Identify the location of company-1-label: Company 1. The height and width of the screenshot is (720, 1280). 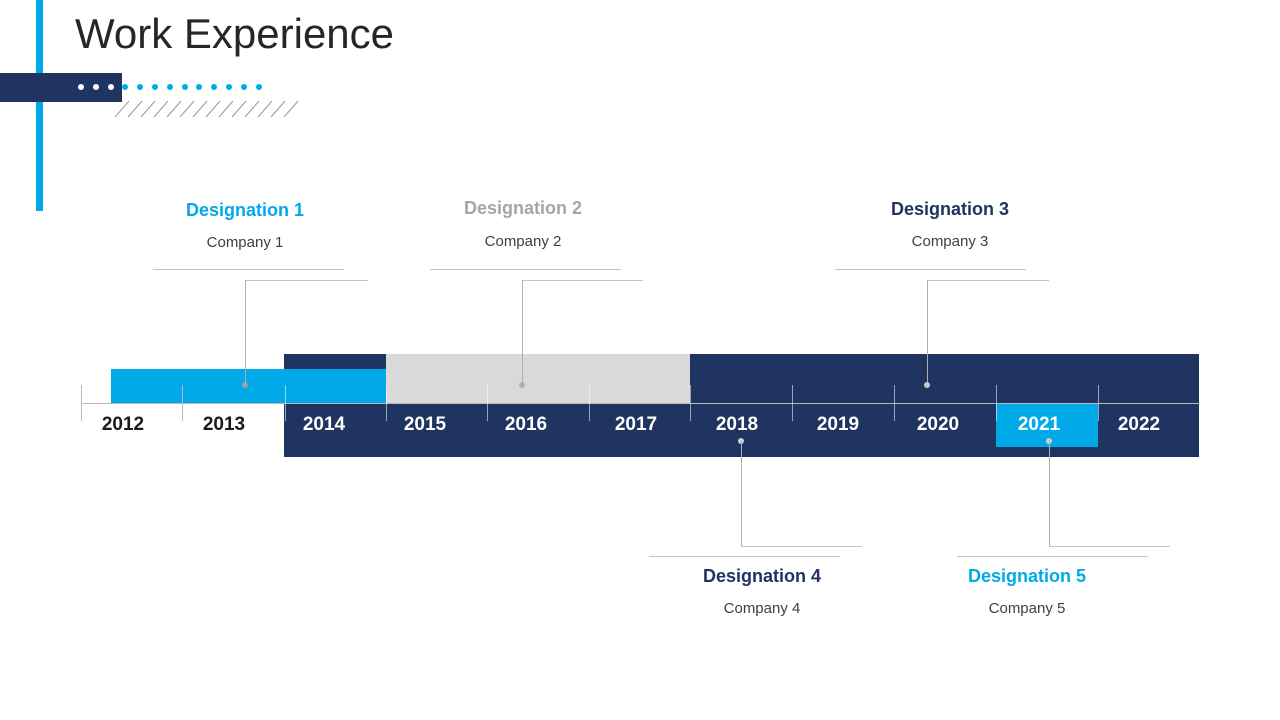
(245, 242).